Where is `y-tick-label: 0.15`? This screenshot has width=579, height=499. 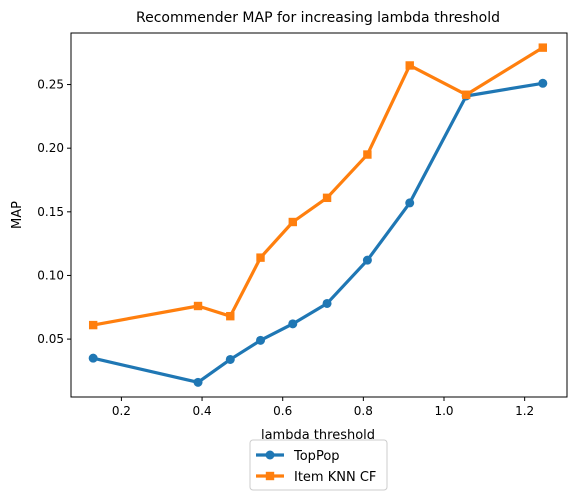
y-tick-label: 0.15 is located at coordinates (50, 212).